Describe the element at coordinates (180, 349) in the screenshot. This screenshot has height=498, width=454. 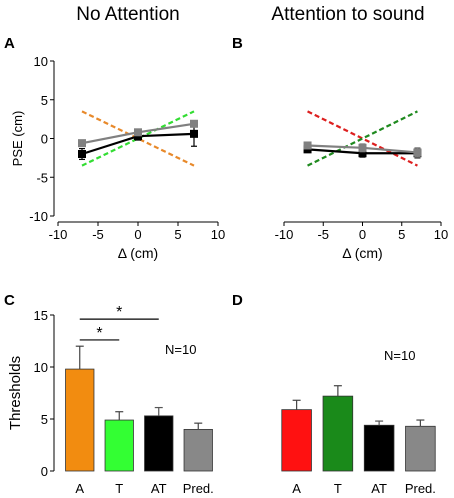
I see `n-label-c: N=10` at that location.